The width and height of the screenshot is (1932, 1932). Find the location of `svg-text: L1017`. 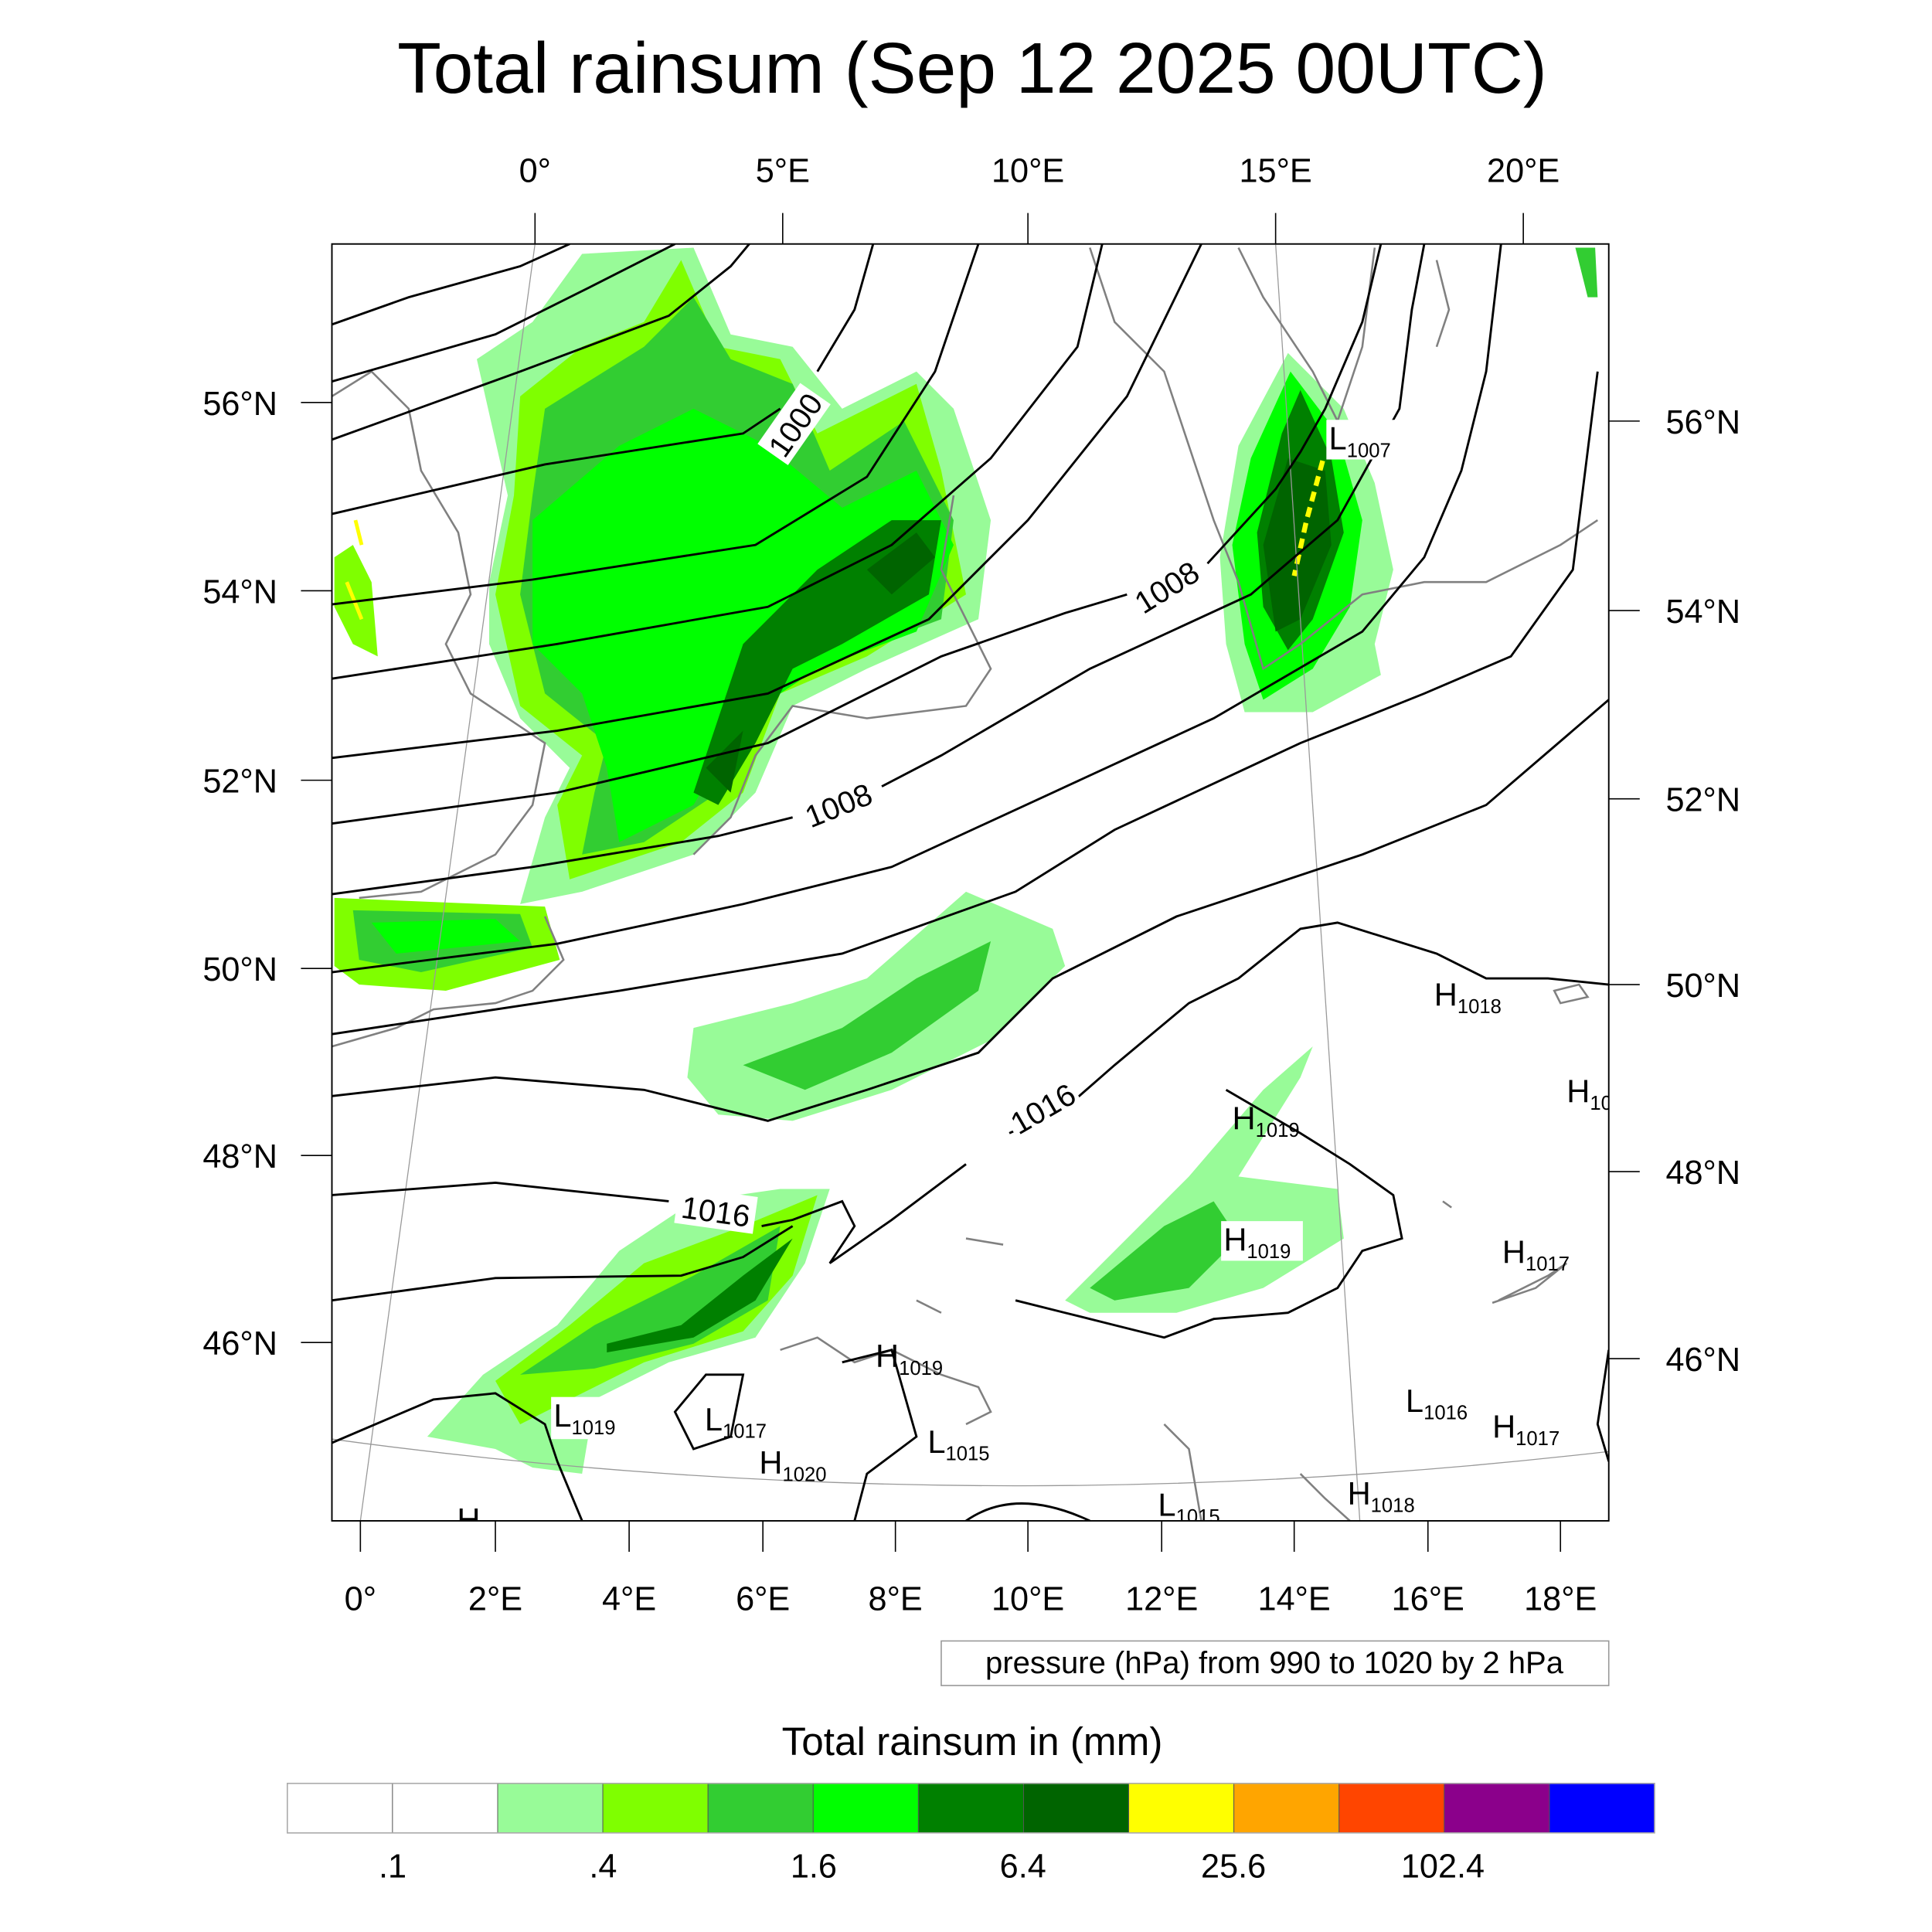

svg-text: L1017 is located at coordinates (736, 1422).